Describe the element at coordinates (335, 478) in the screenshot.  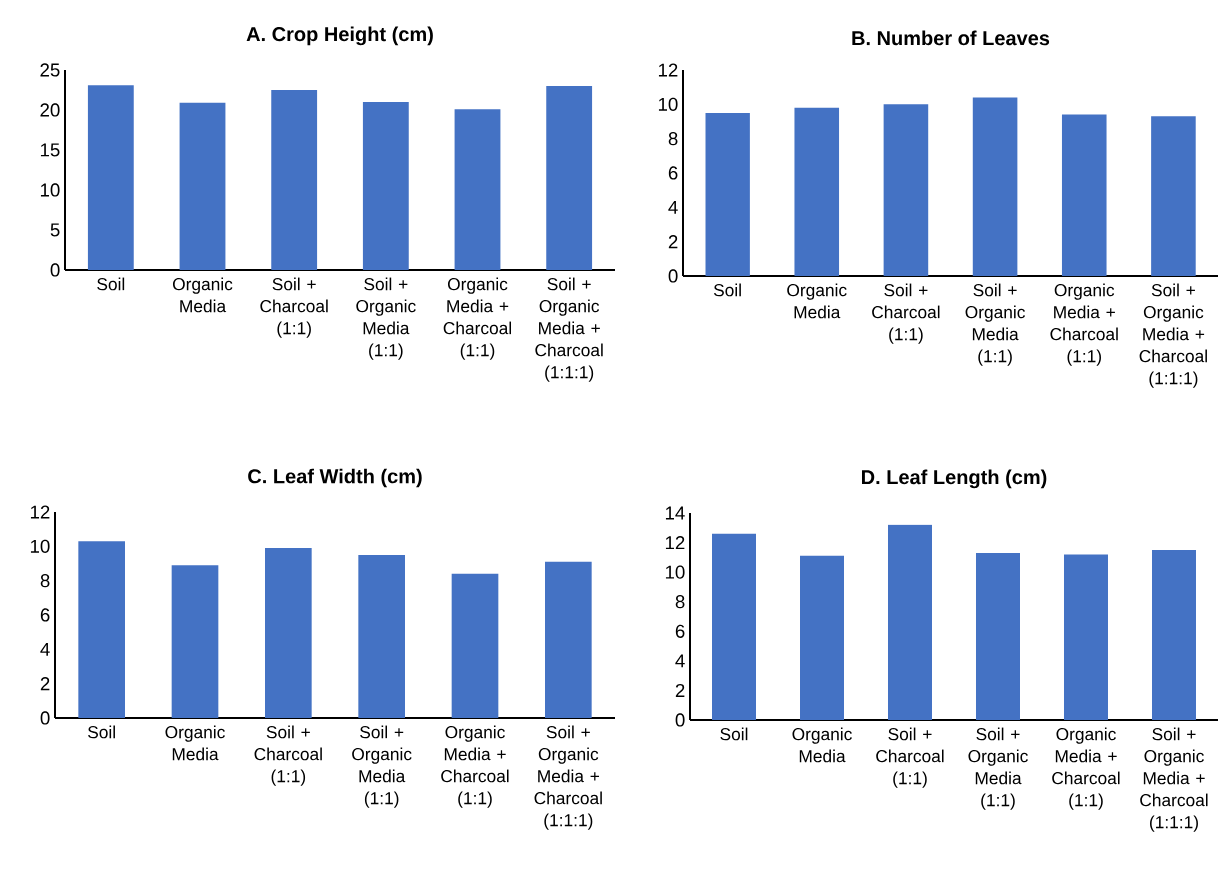
I see `chart-title: C. Leaf Width (cm)` at that location.